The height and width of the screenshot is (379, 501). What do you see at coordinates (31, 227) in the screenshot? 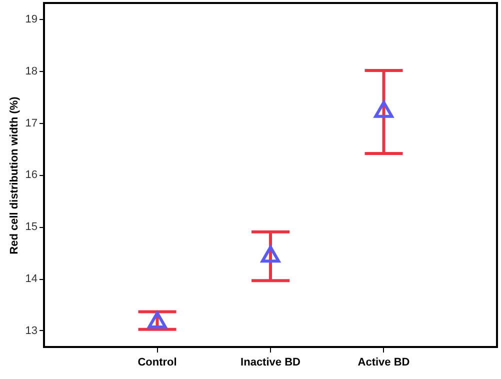
I see `y-tick-label: 15` at bounding box center [31, 227].